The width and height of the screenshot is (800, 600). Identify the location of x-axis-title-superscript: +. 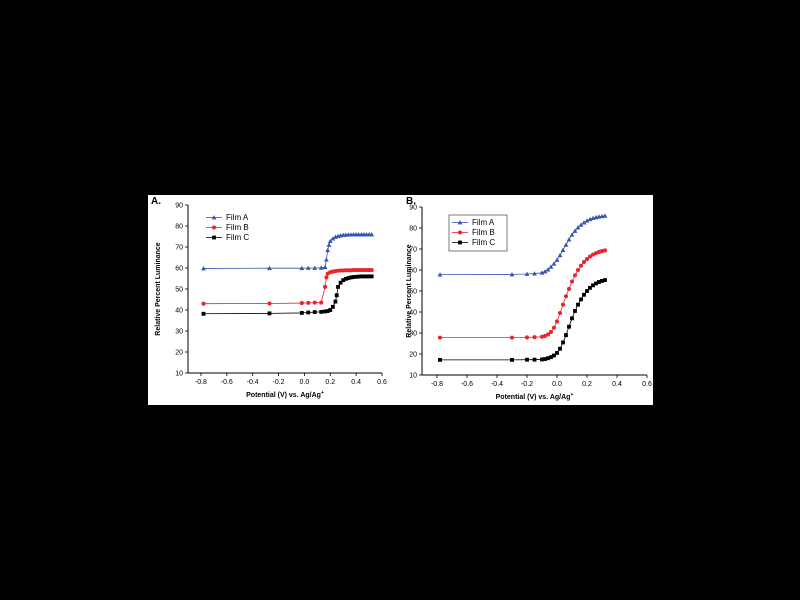
(322, 393).